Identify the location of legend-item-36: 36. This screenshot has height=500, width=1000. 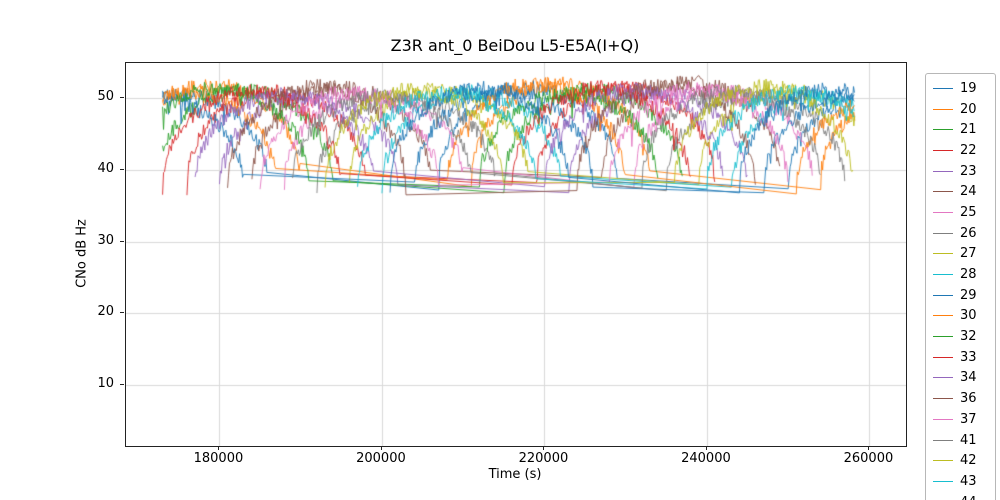
(964, 398).